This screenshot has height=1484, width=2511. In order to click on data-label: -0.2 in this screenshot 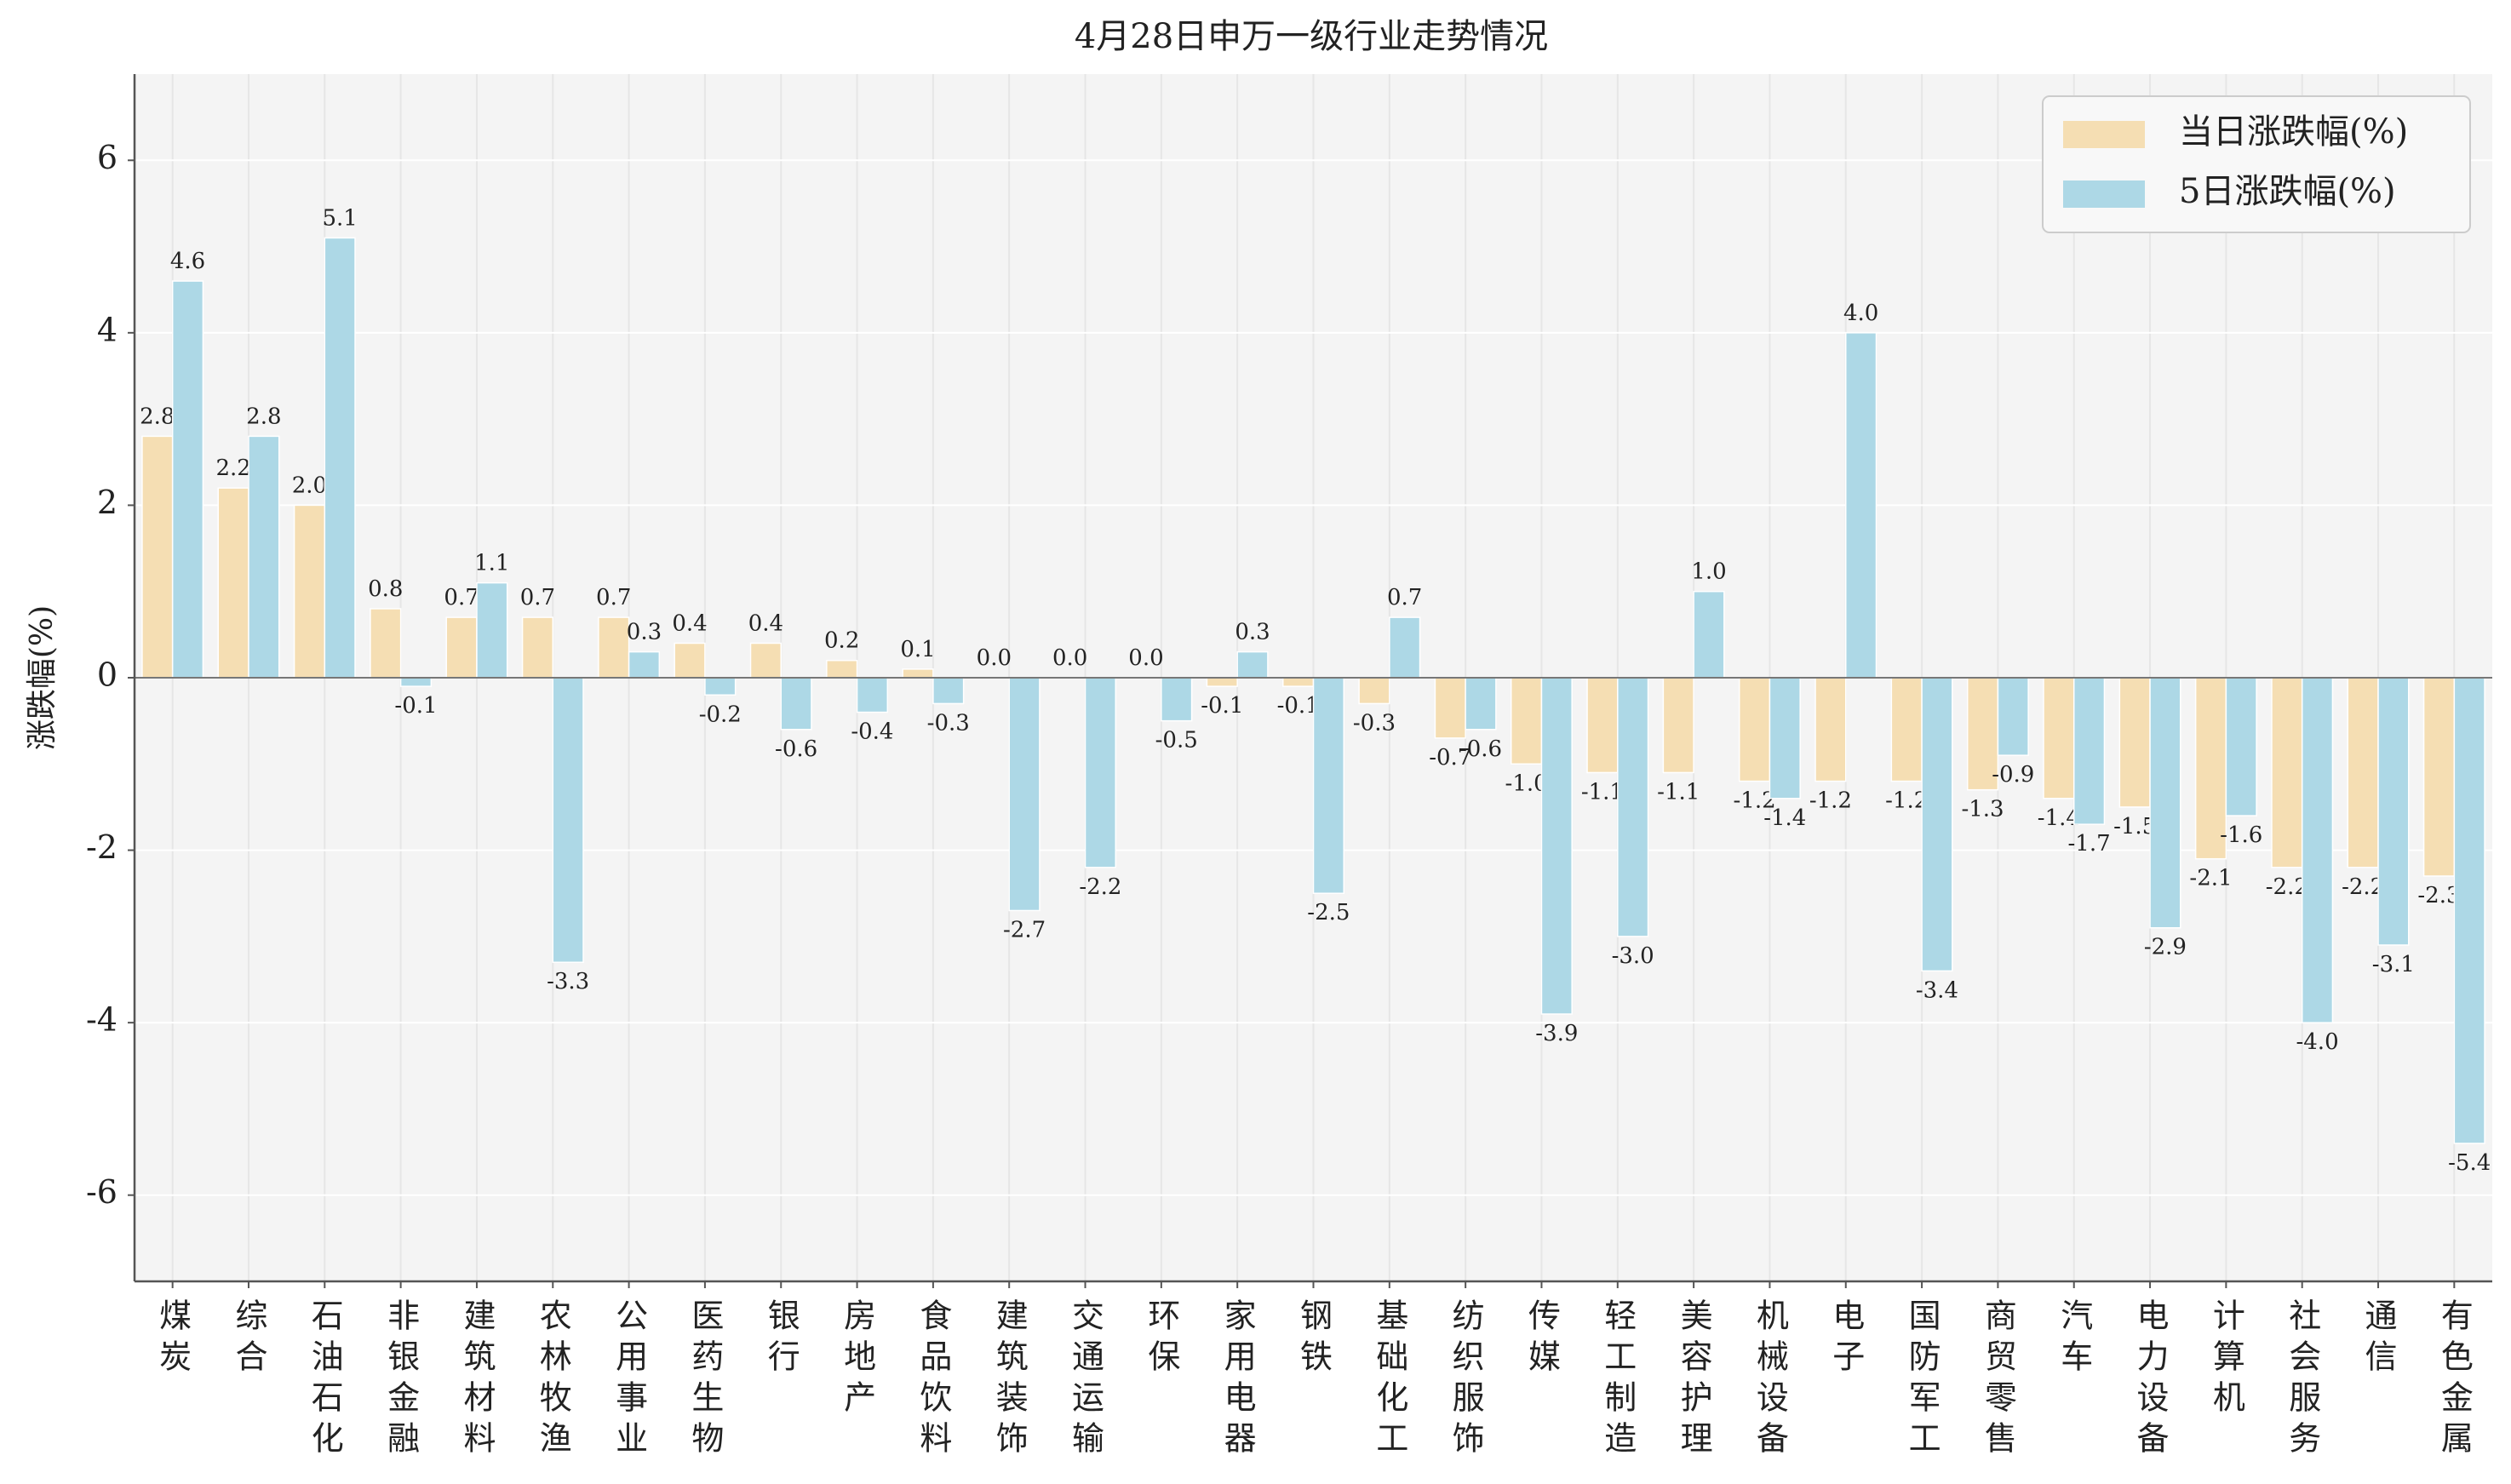, I will do `click(720, 714)`.